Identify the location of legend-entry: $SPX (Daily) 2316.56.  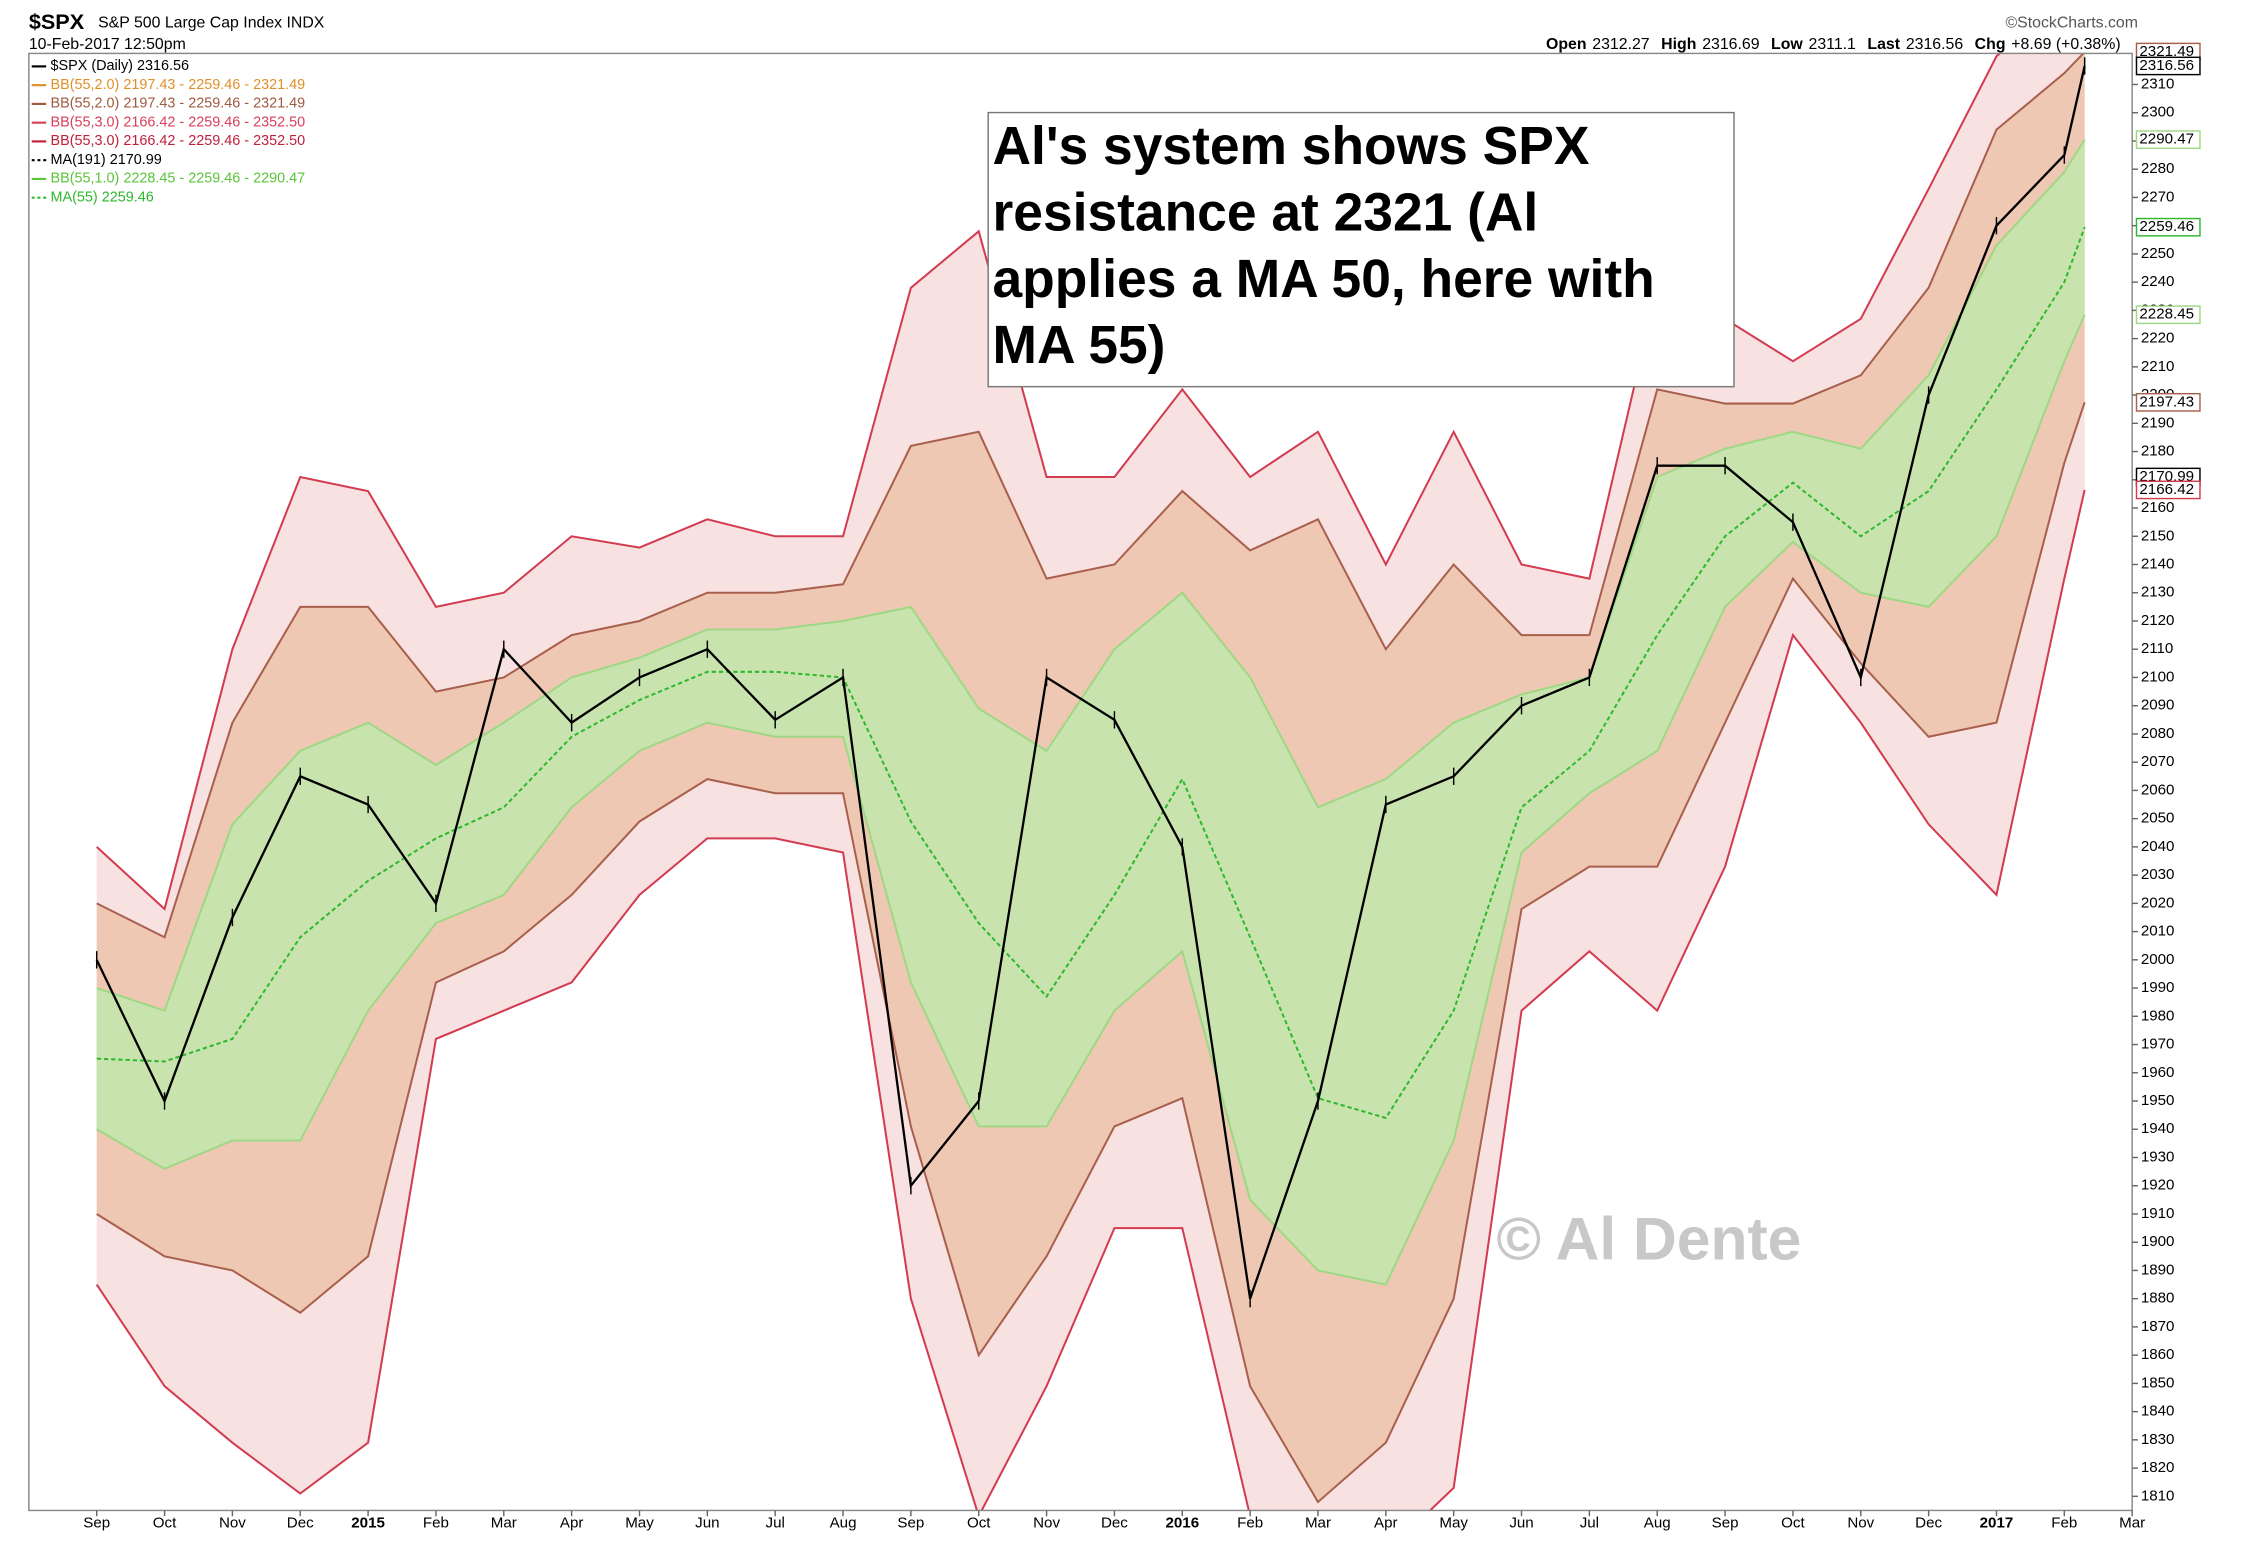
(119, 66).